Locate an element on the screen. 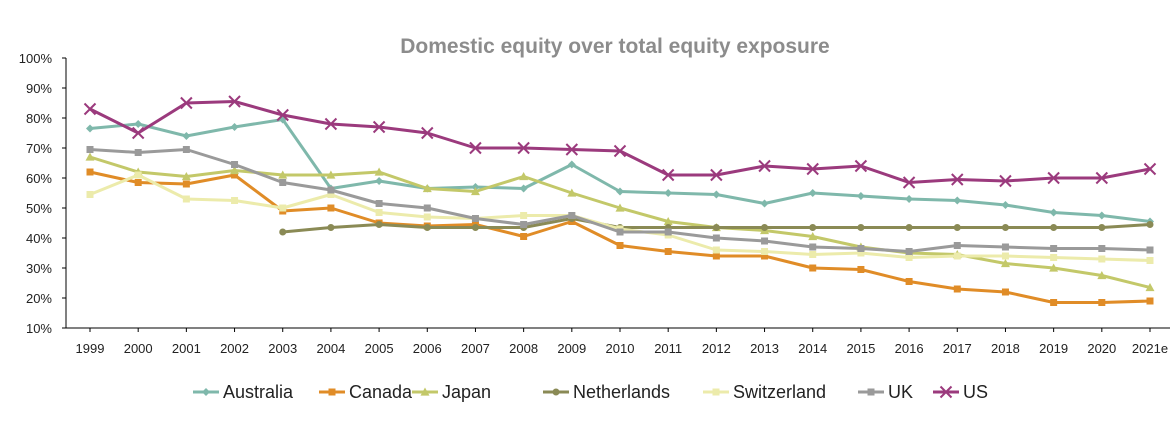 Image resolution: width=1175 pixels, height=436 pixels. legend-label: Australia is located at coordinates (258, 392).